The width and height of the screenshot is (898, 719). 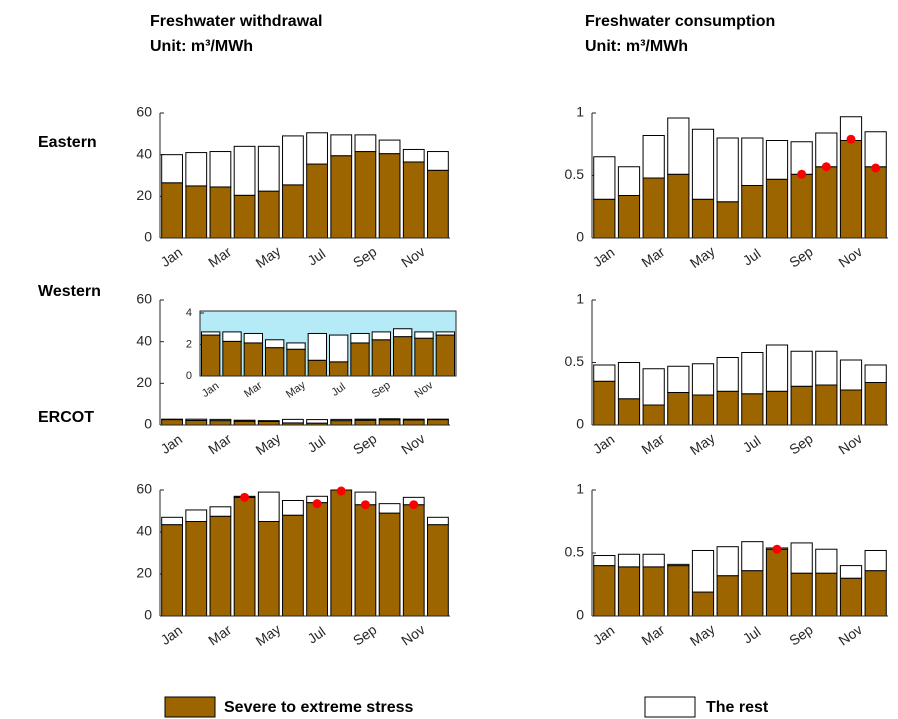 I want to click on legend-label: The rest, so click(x=737, y=707).